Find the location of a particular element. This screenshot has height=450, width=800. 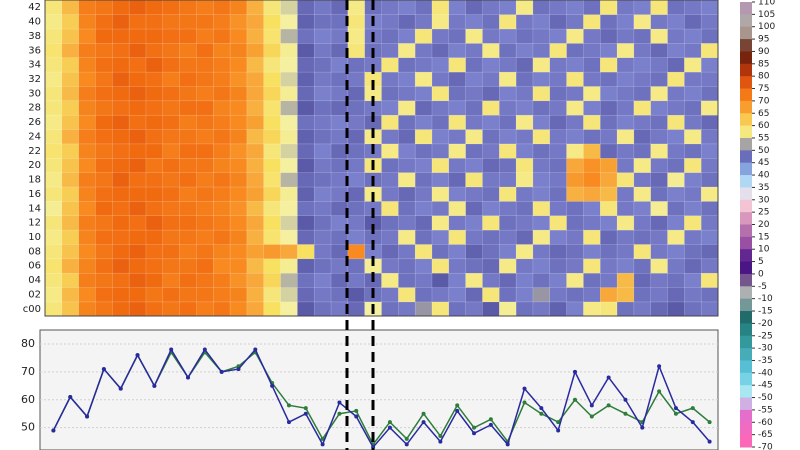

colorbar-label: 90 is located at coordinates (764, 52).